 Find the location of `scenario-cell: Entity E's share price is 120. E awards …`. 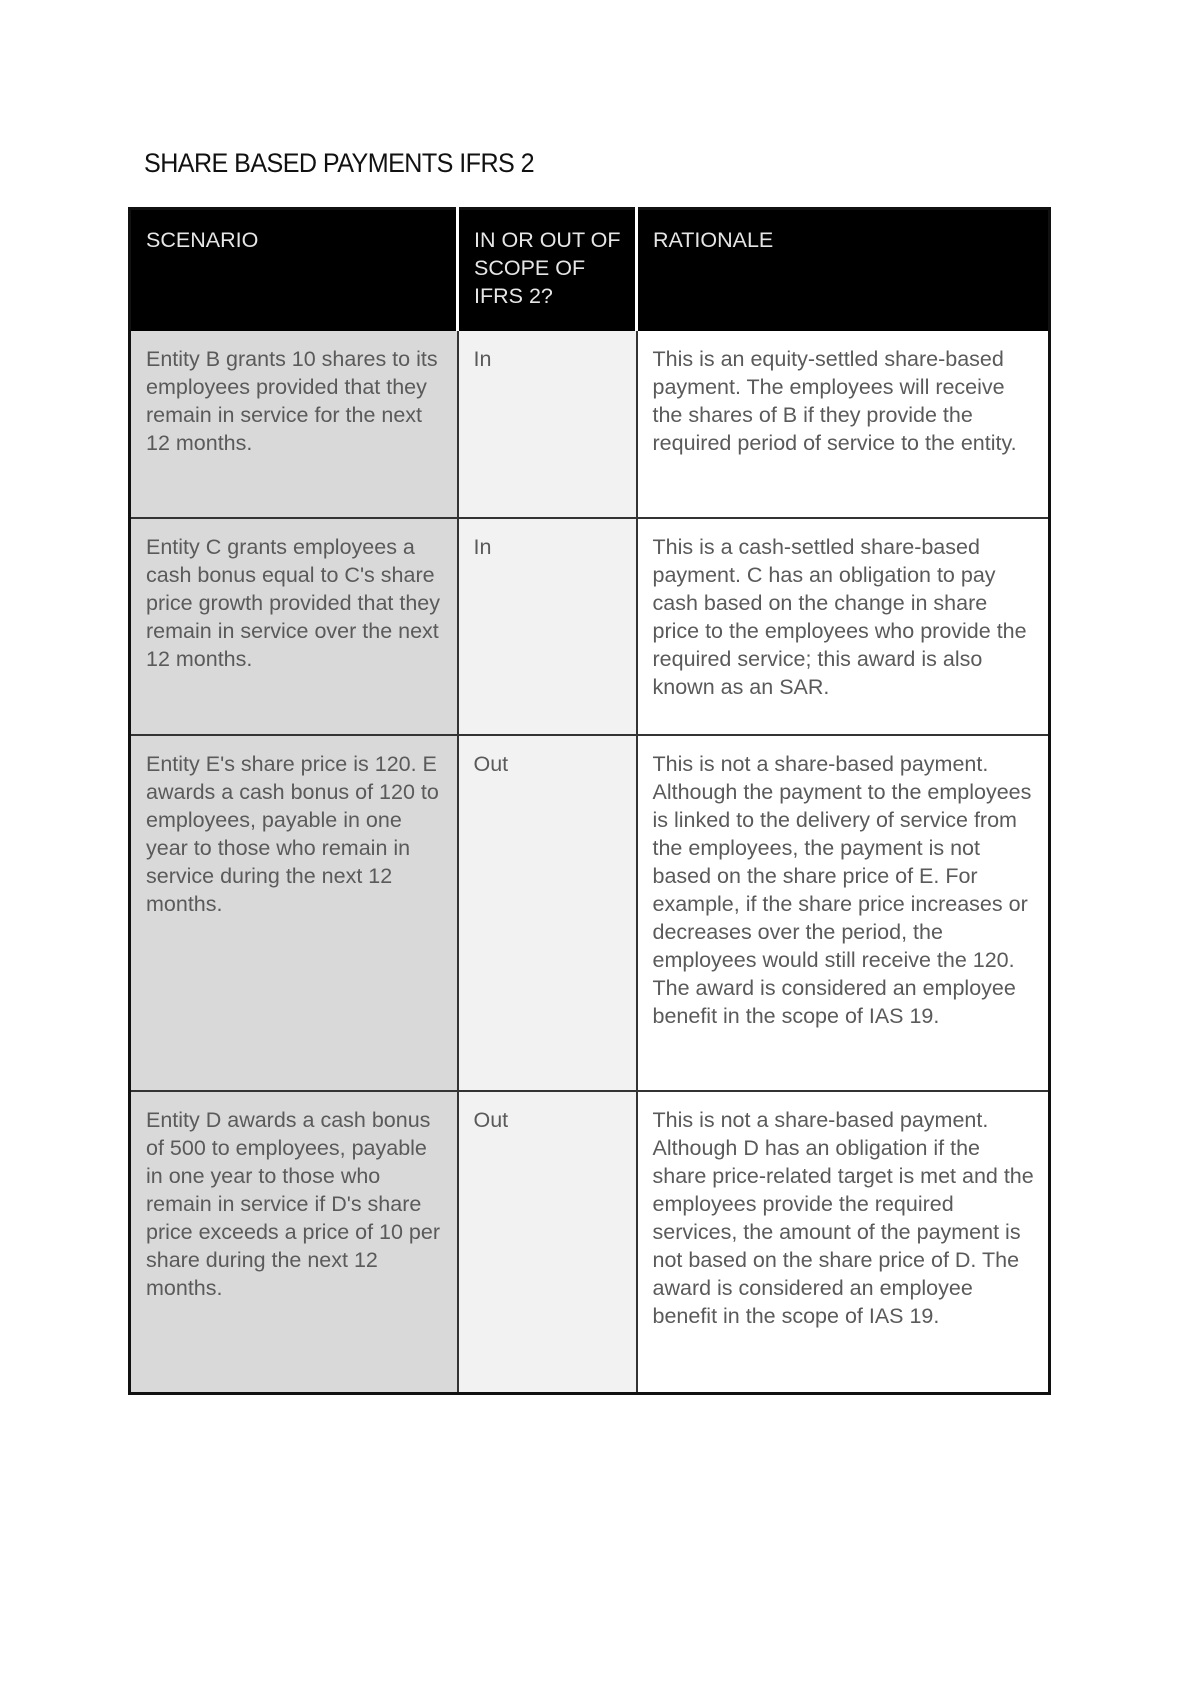

scenario-cell: Entity E's share price is 120. E awards … is located at coordinates (293, 913).